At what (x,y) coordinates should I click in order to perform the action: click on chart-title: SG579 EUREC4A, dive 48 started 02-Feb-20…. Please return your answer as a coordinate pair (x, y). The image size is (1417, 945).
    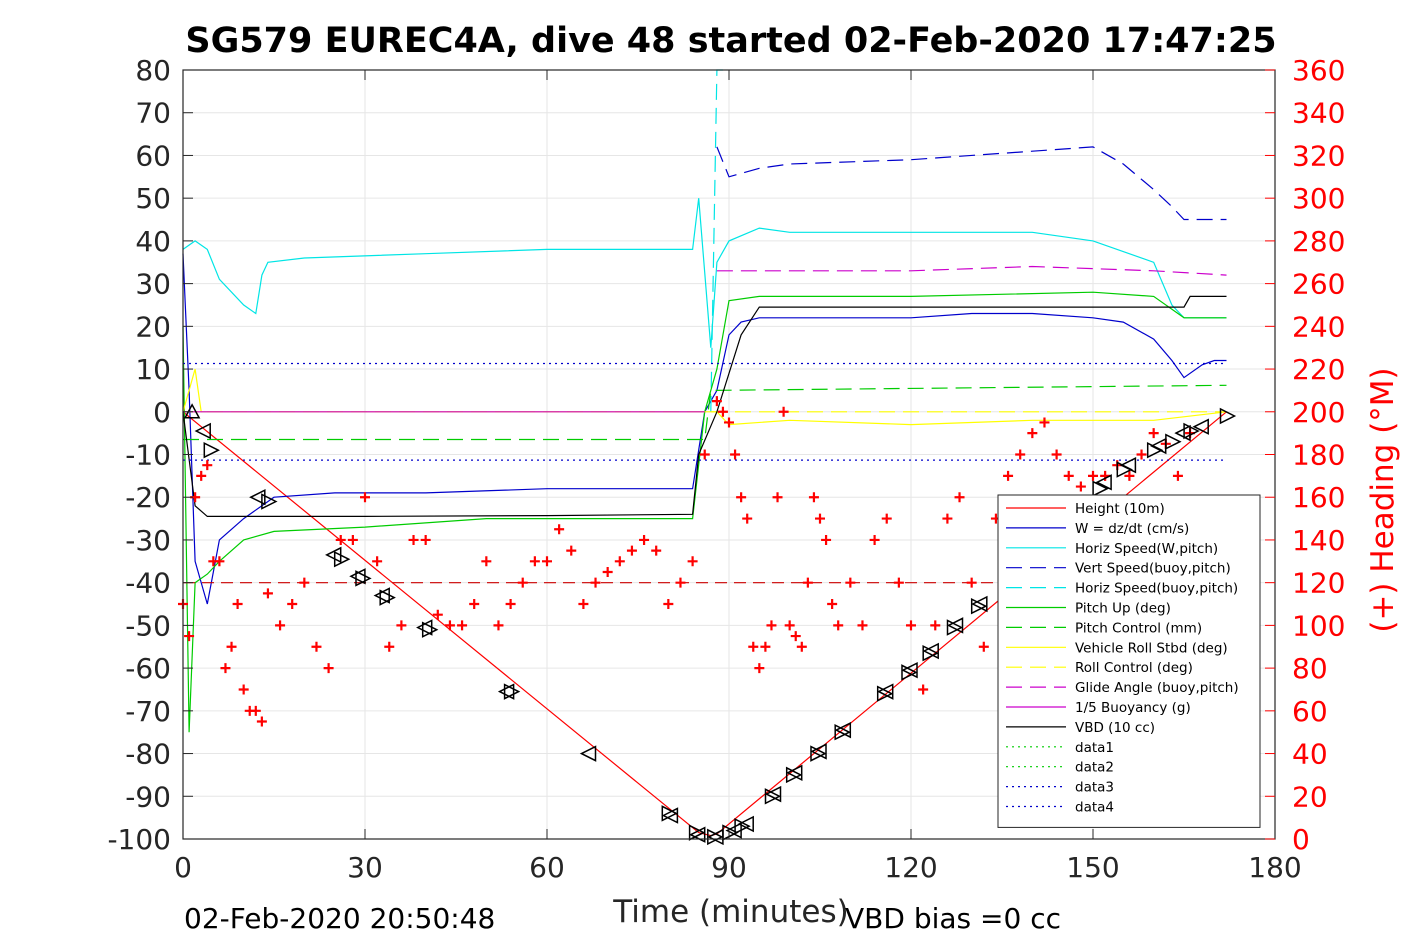
    Looking at the image, I should click on (730, 41).